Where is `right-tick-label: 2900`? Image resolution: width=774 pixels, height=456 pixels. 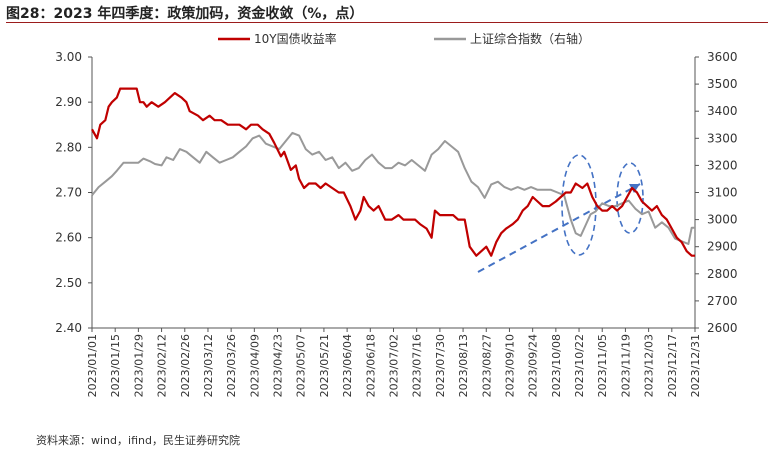
right-tick-label: 2900 is located at coordinates (722, 247).